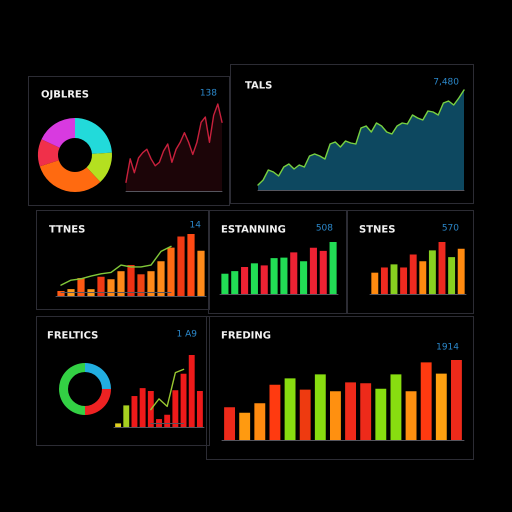 The image size is (512, 512). Describe the element at coordinates (258, 86) in the screenshot. I see `chart-title: TALS` at that location.